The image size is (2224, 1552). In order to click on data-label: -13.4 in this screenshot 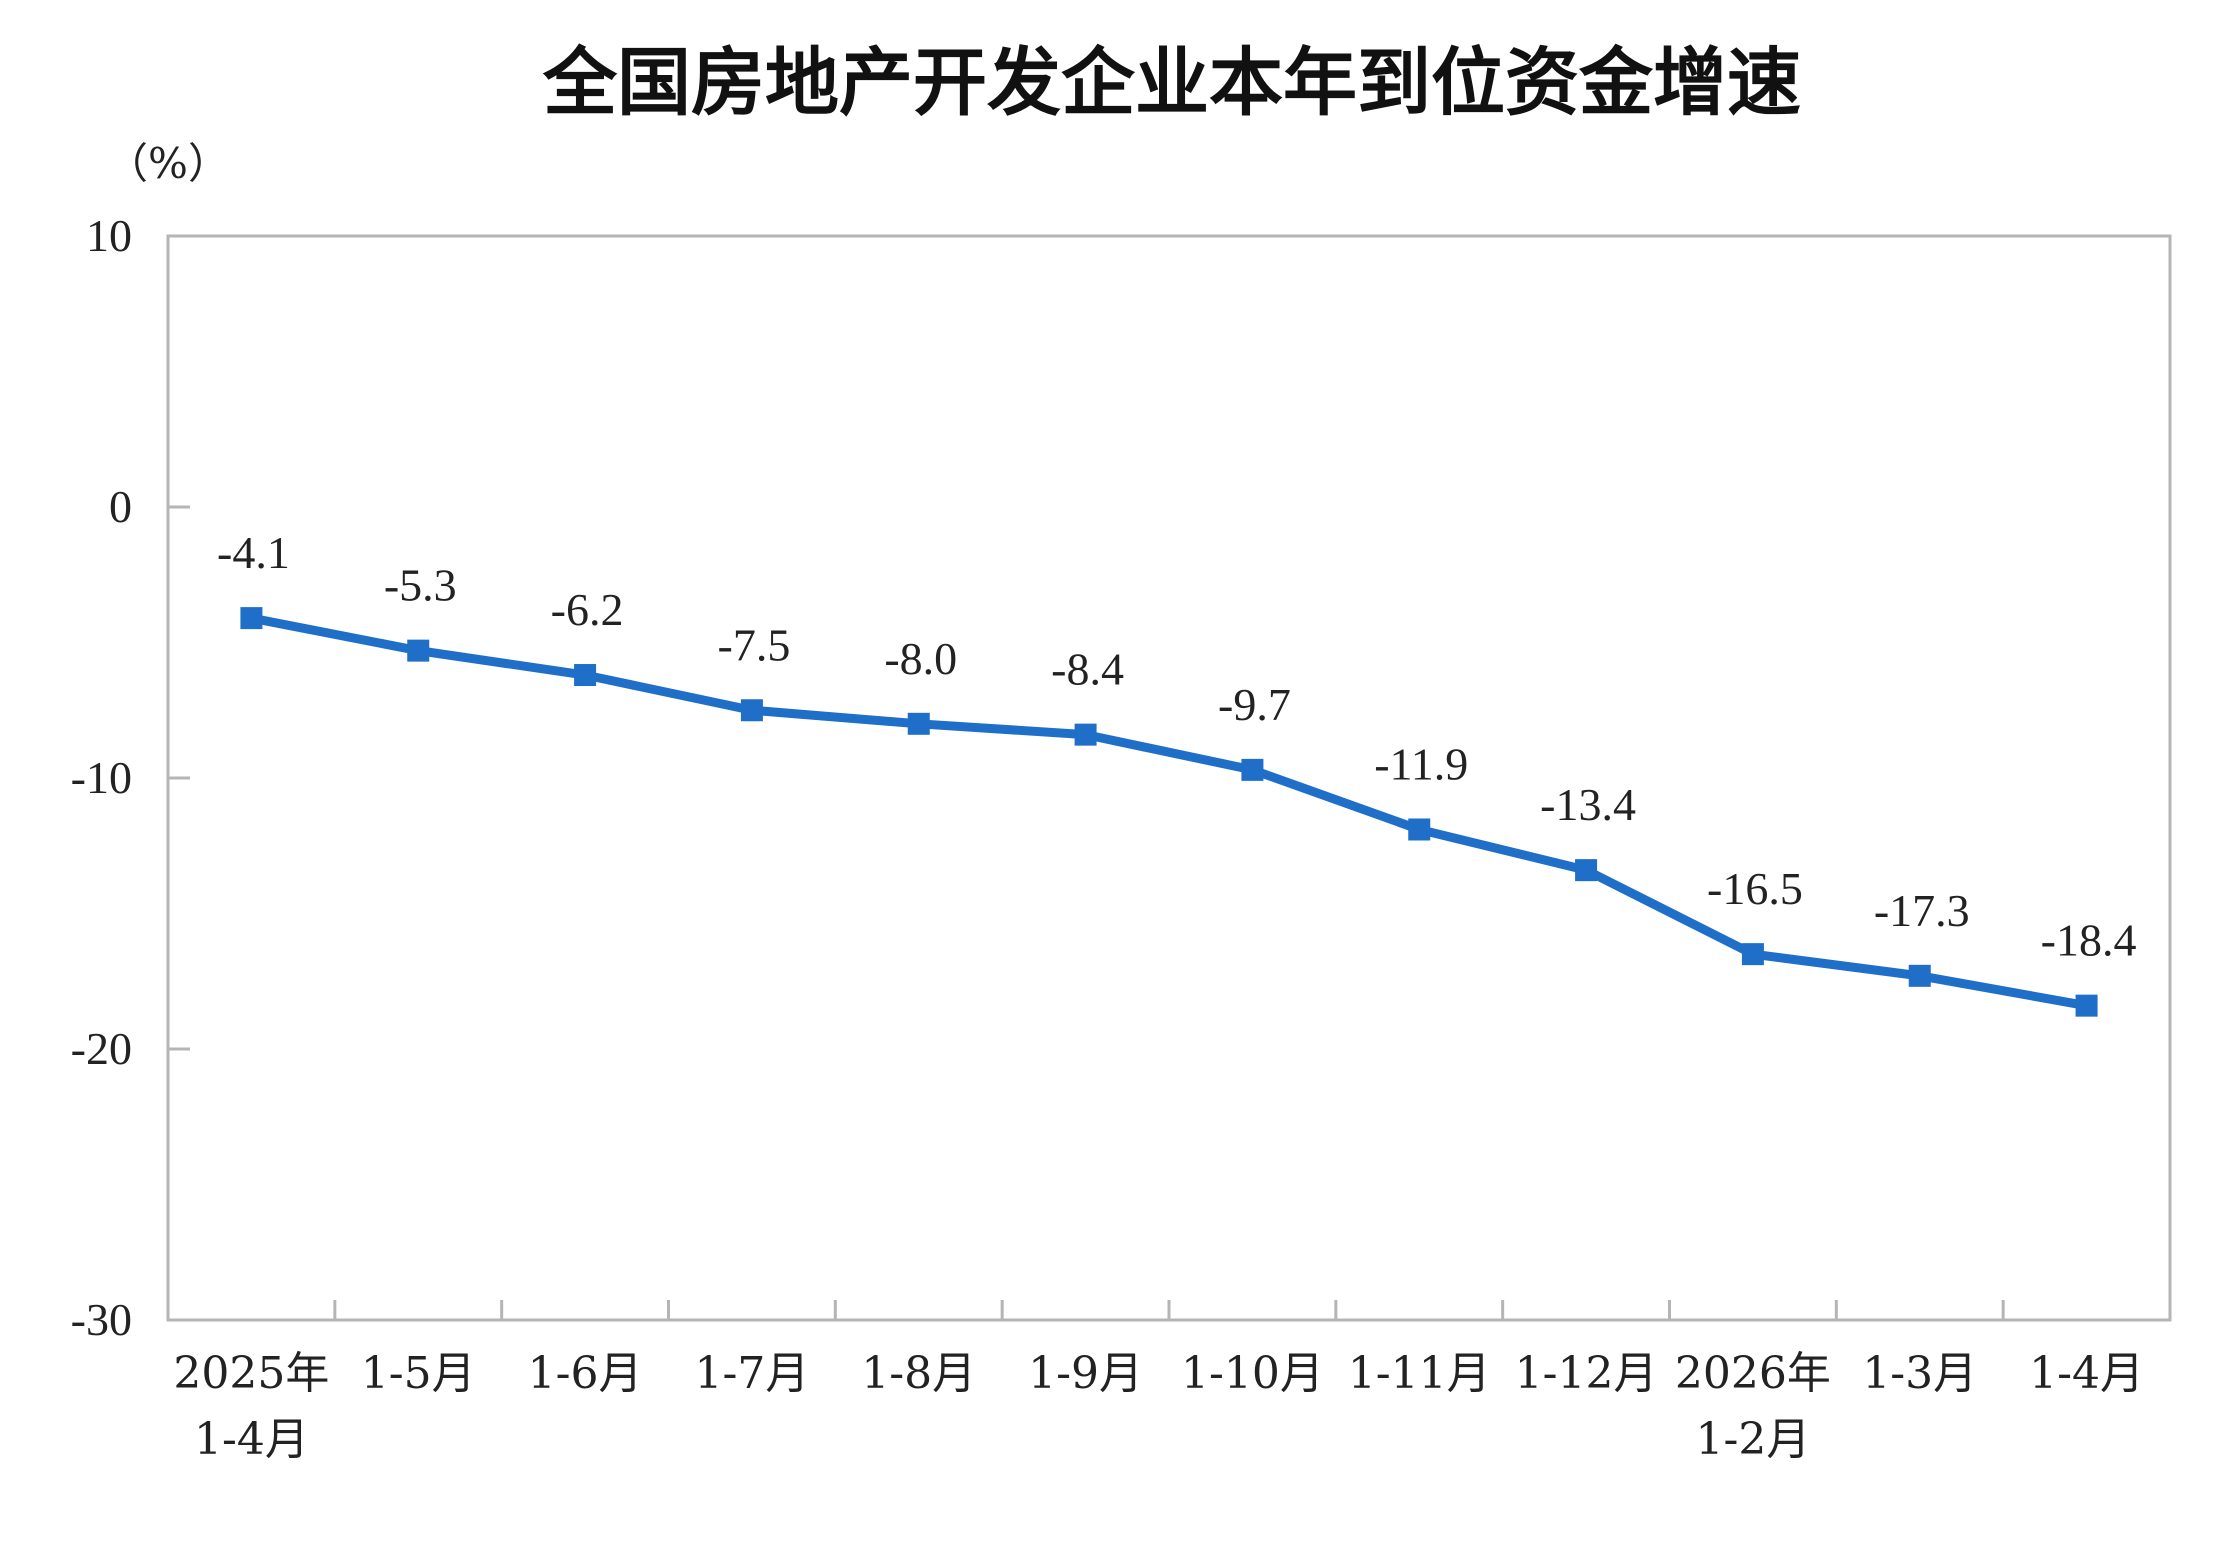, I will do `click(1588, 804)`.